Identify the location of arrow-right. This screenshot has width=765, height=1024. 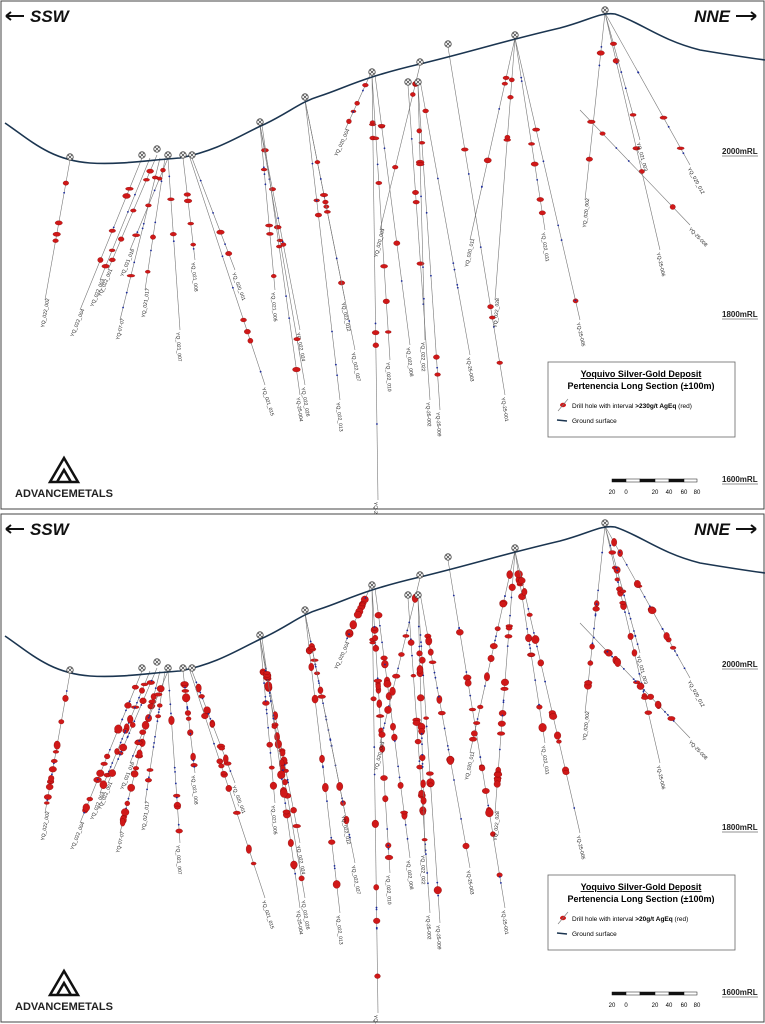
(746, 529).